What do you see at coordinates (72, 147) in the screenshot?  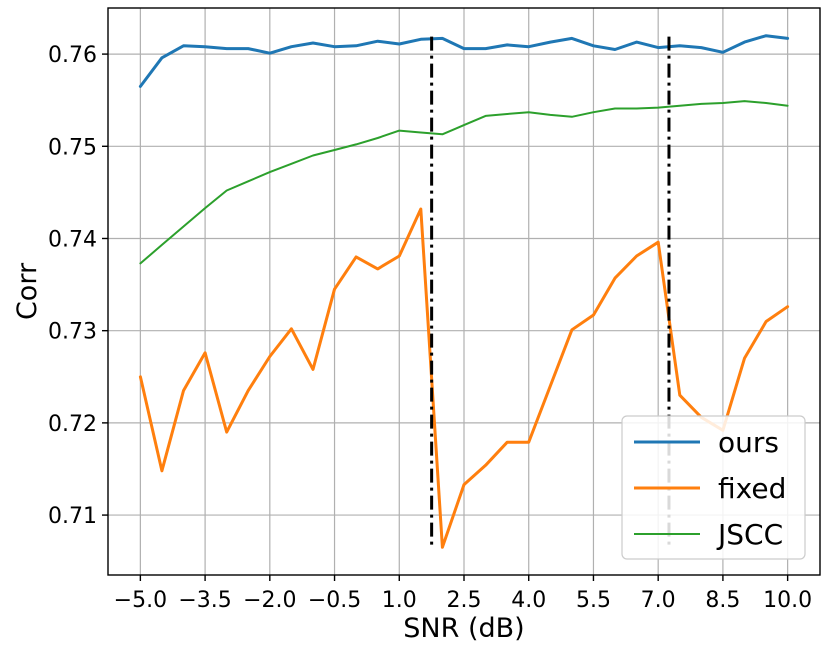 I see `y-tick-label: 0.75` at bounding box center [72, 147].